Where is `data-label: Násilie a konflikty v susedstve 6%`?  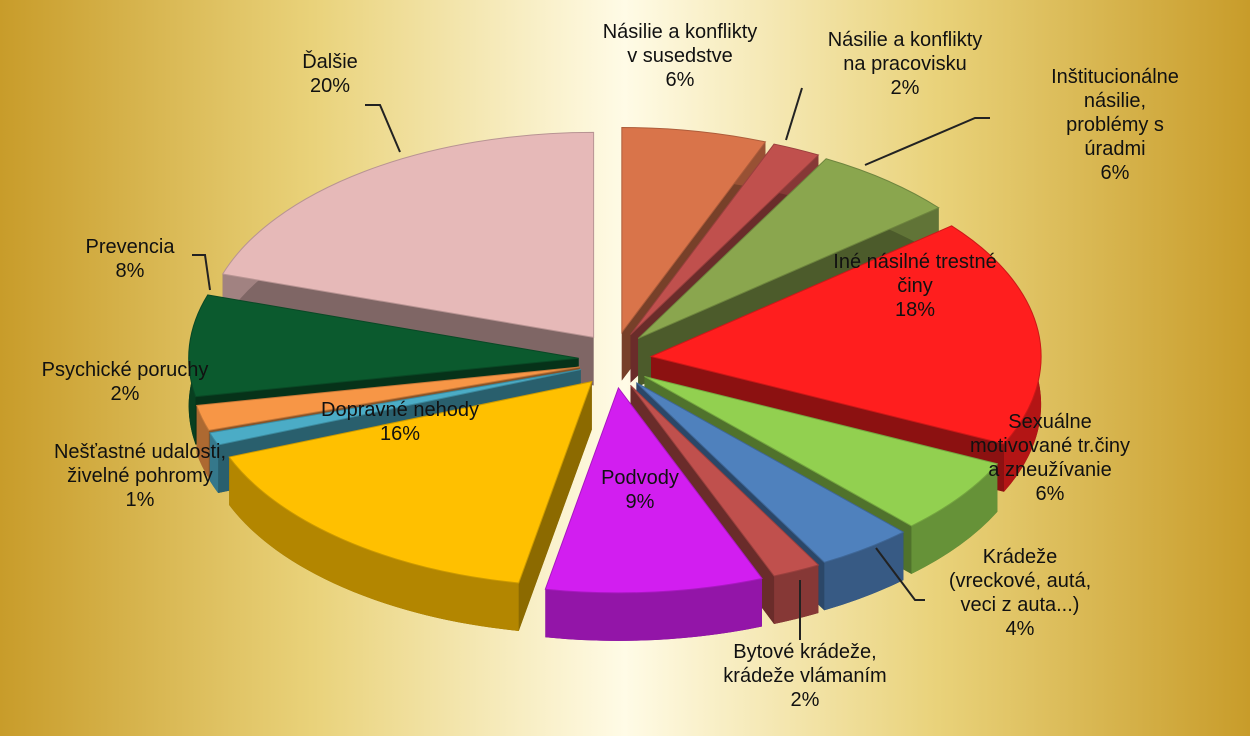
data-label: Násilie a konflikty v susedstve 6% is located at coordinates (680, 56).